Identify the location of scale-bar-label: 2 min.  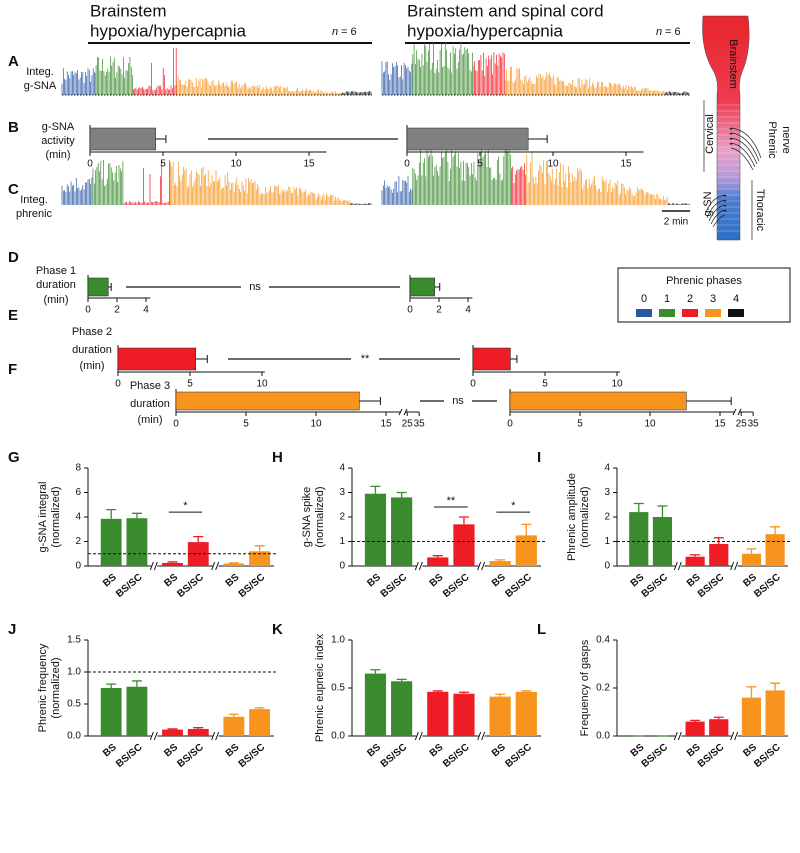
(676, 222).